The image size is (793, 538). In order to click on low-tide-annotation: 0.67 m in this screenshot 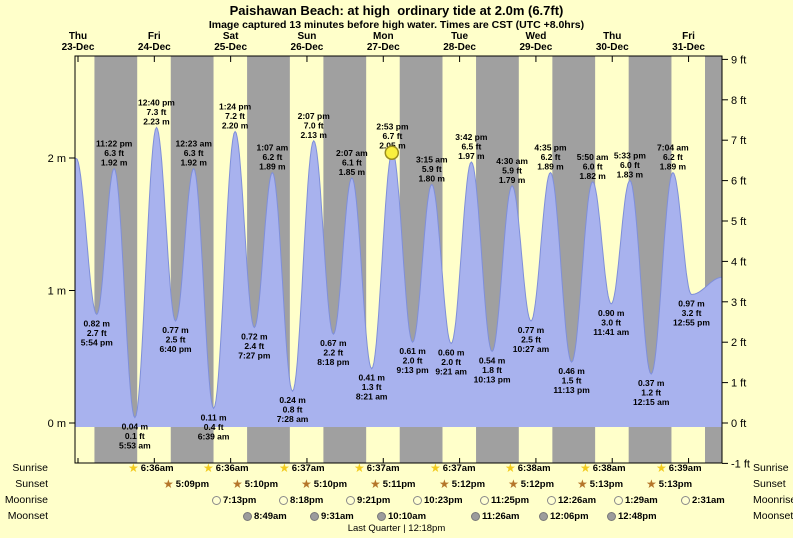, I will do `click(333, 343)`.